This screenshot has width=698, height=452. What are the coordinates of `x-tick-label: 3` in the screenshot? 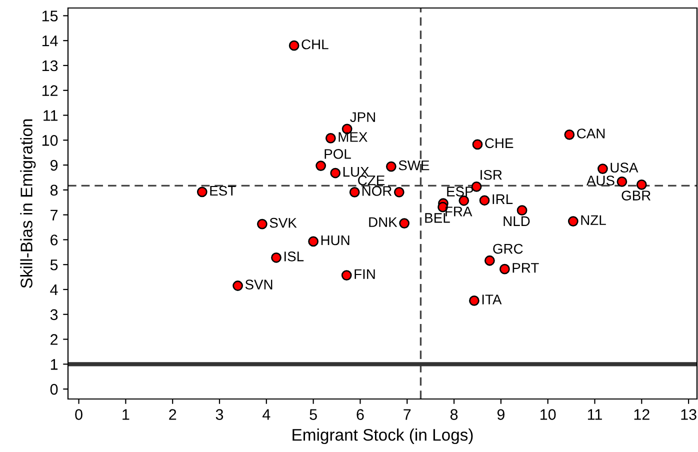 It's located at (220, 414).